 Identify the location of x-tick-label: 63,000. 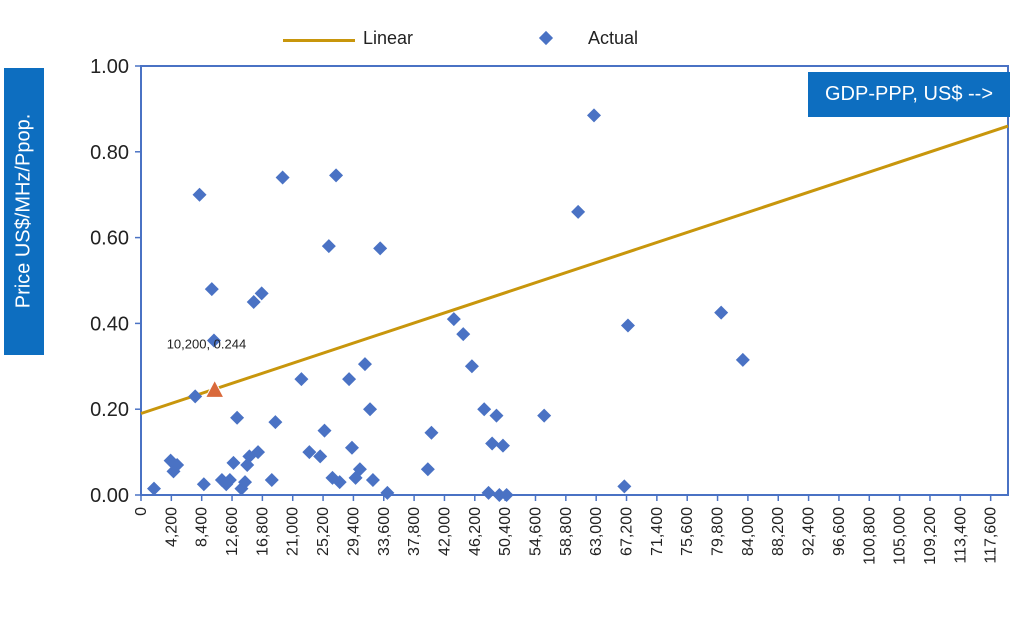
(596, 531).